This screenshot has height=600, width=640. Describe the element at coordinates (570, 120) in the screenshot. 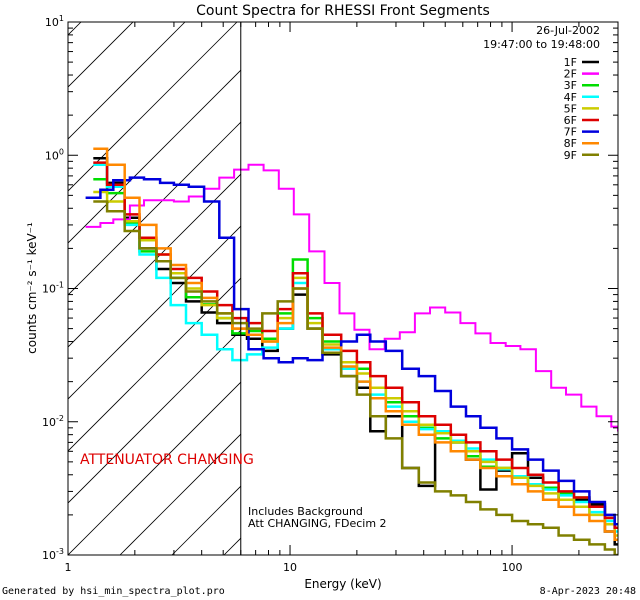

I see `legend-label-6F: 6F` at that location.